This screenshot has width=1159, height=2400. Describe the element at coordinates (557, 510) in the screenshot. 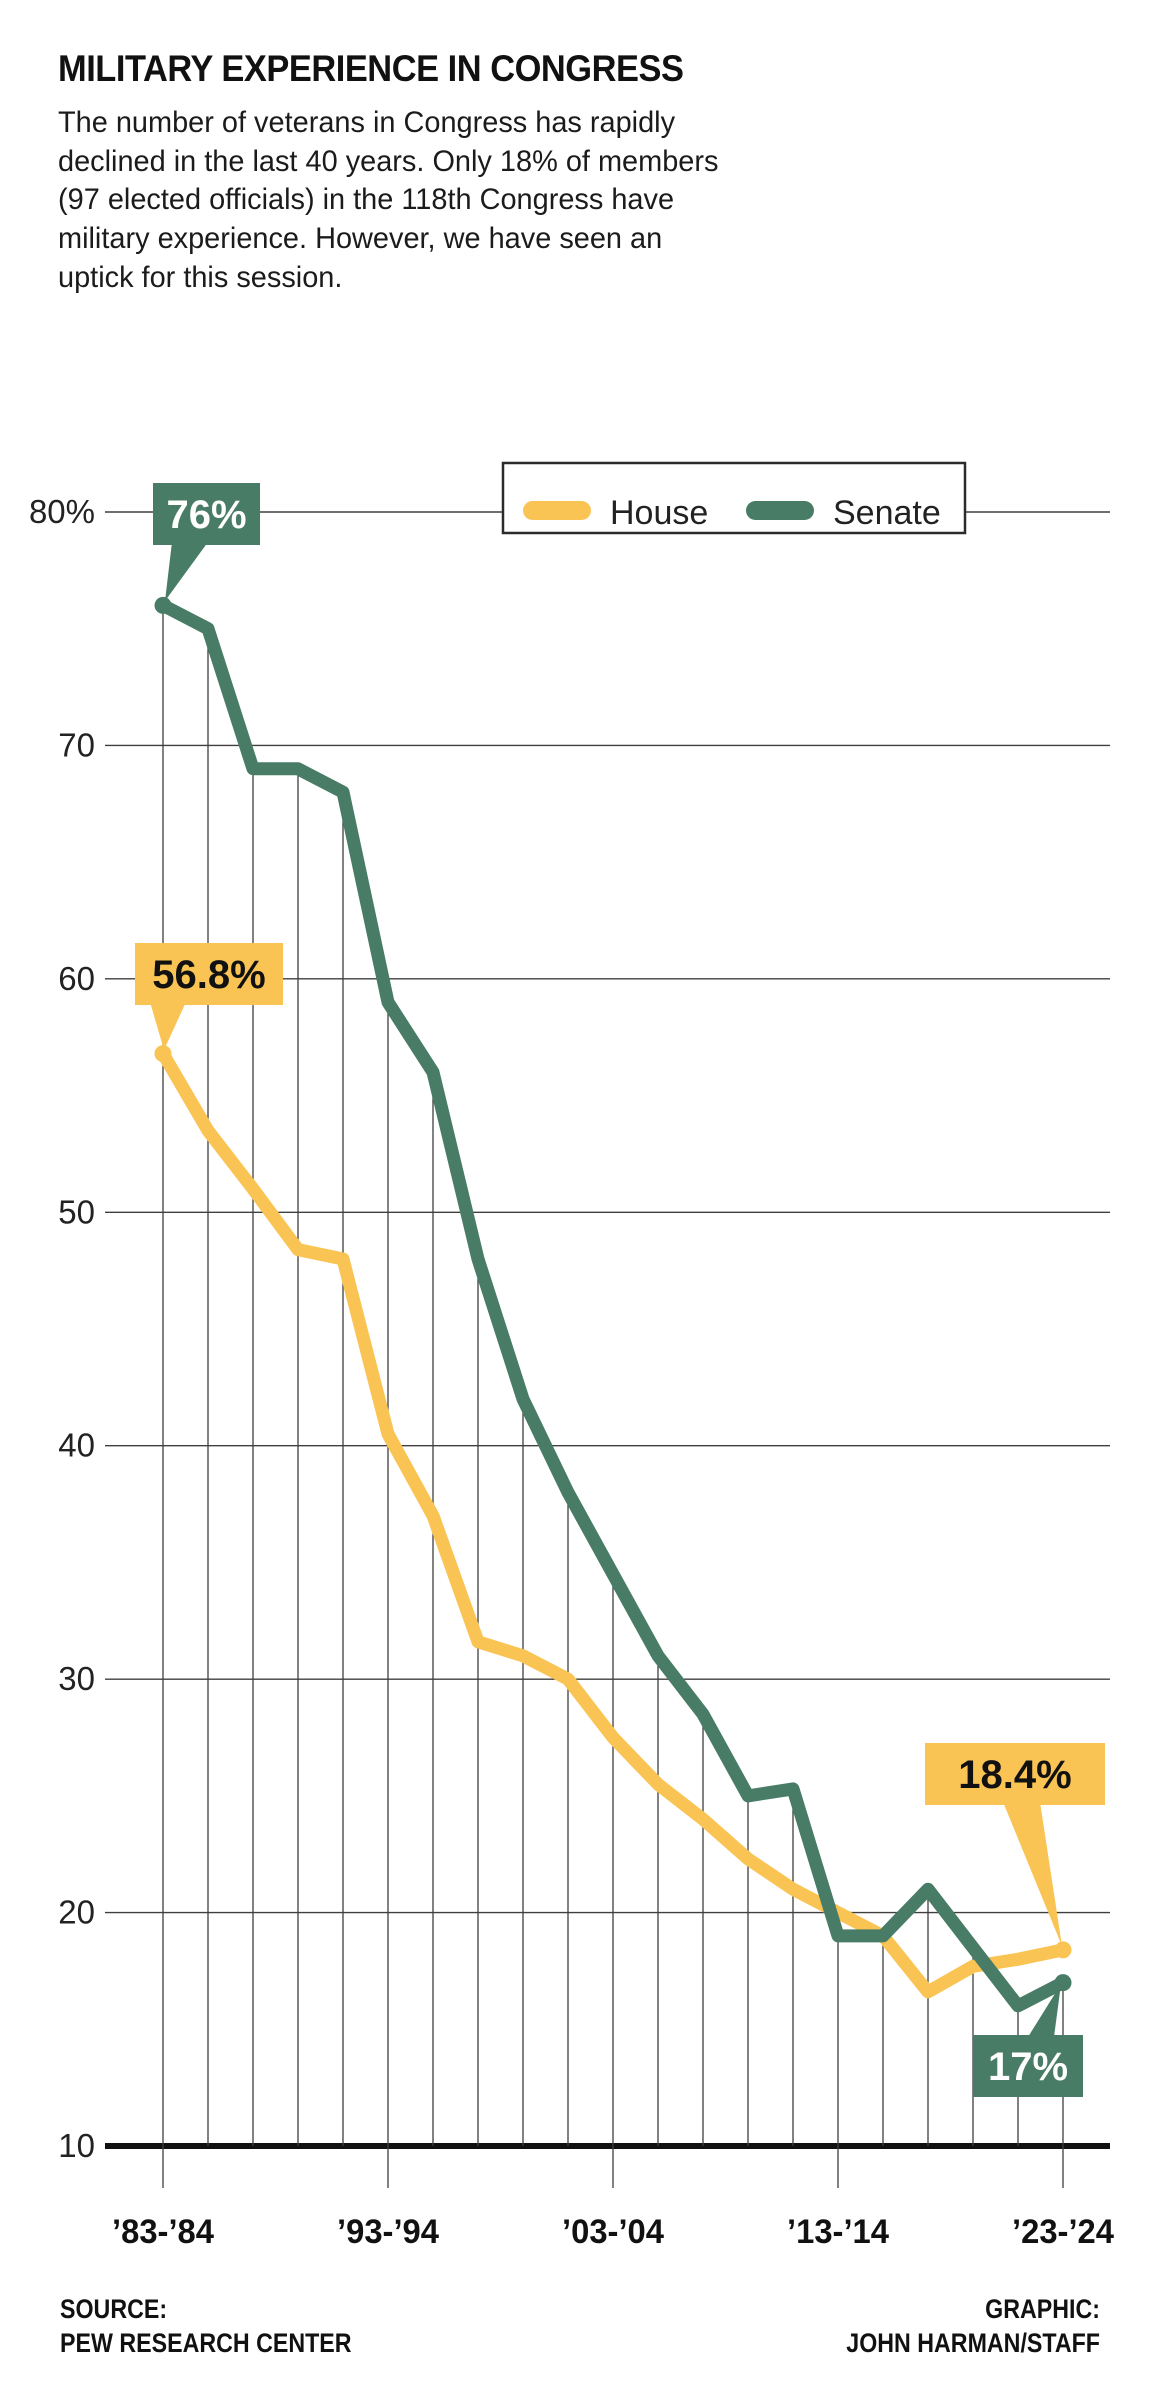

I see `legend-swatch-house` at that location.